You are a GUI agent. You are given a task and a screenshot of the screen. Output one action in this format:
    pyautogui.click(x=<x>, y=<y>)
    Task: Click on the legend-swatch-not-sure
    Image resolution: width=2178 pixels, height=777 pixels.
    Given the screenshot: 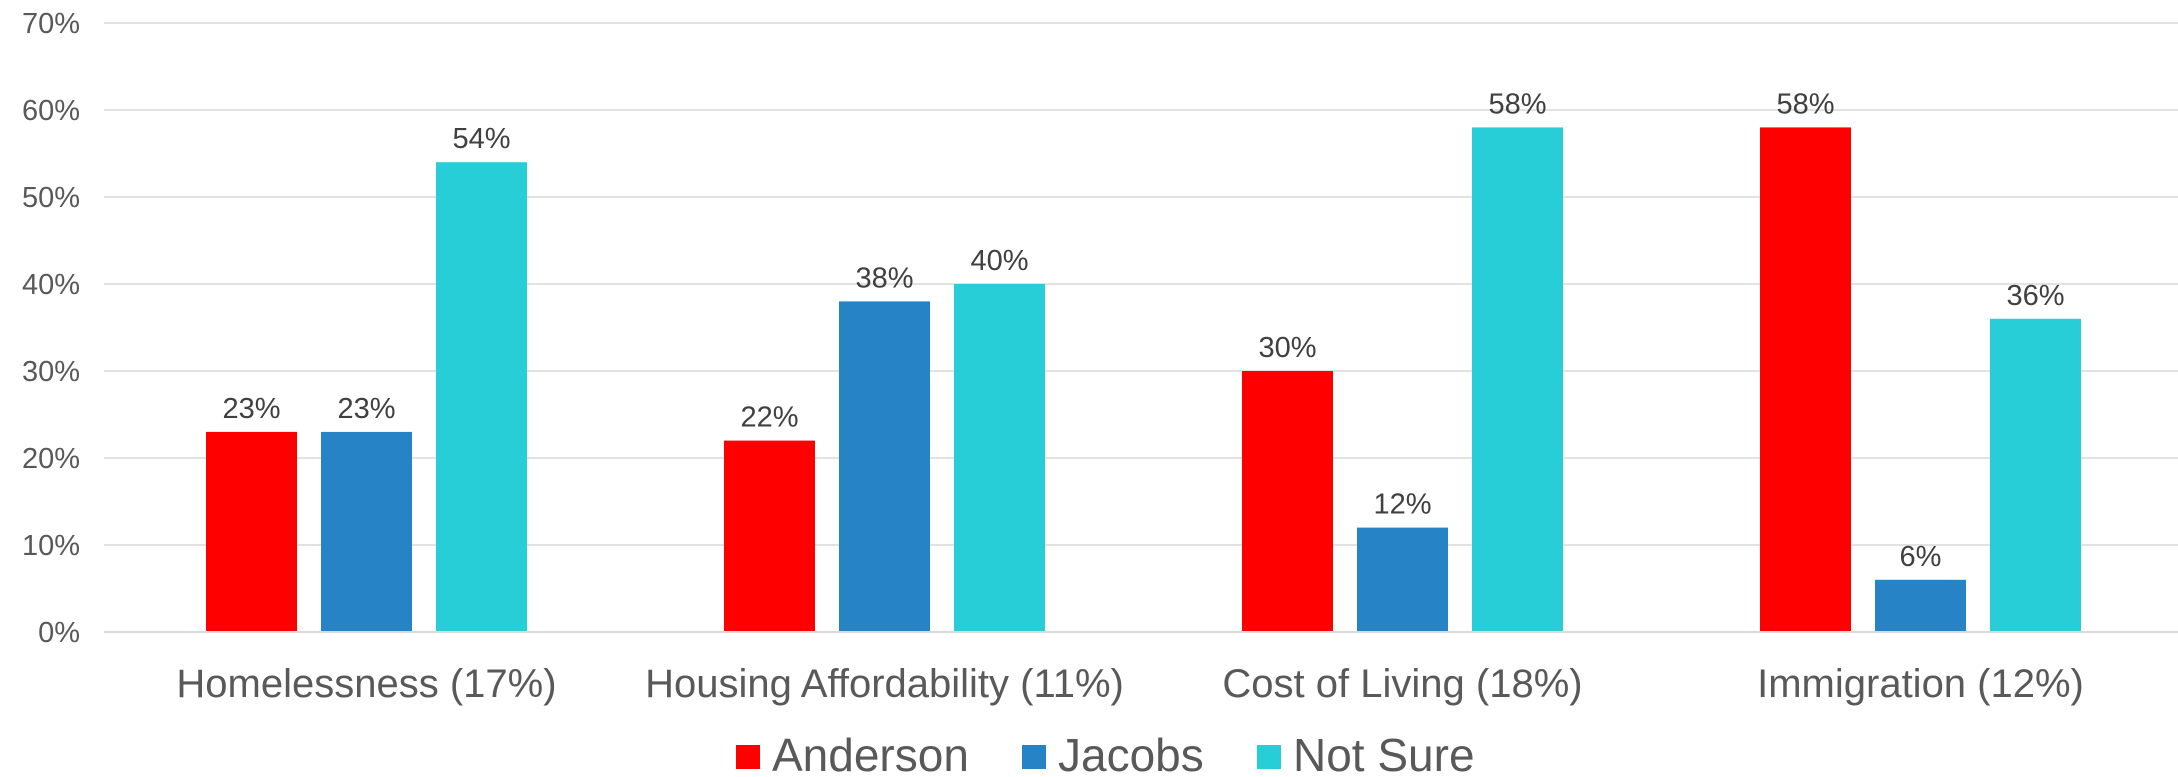 What is the action you would take?
    pyautogui.click(x=1269, y=757)
    